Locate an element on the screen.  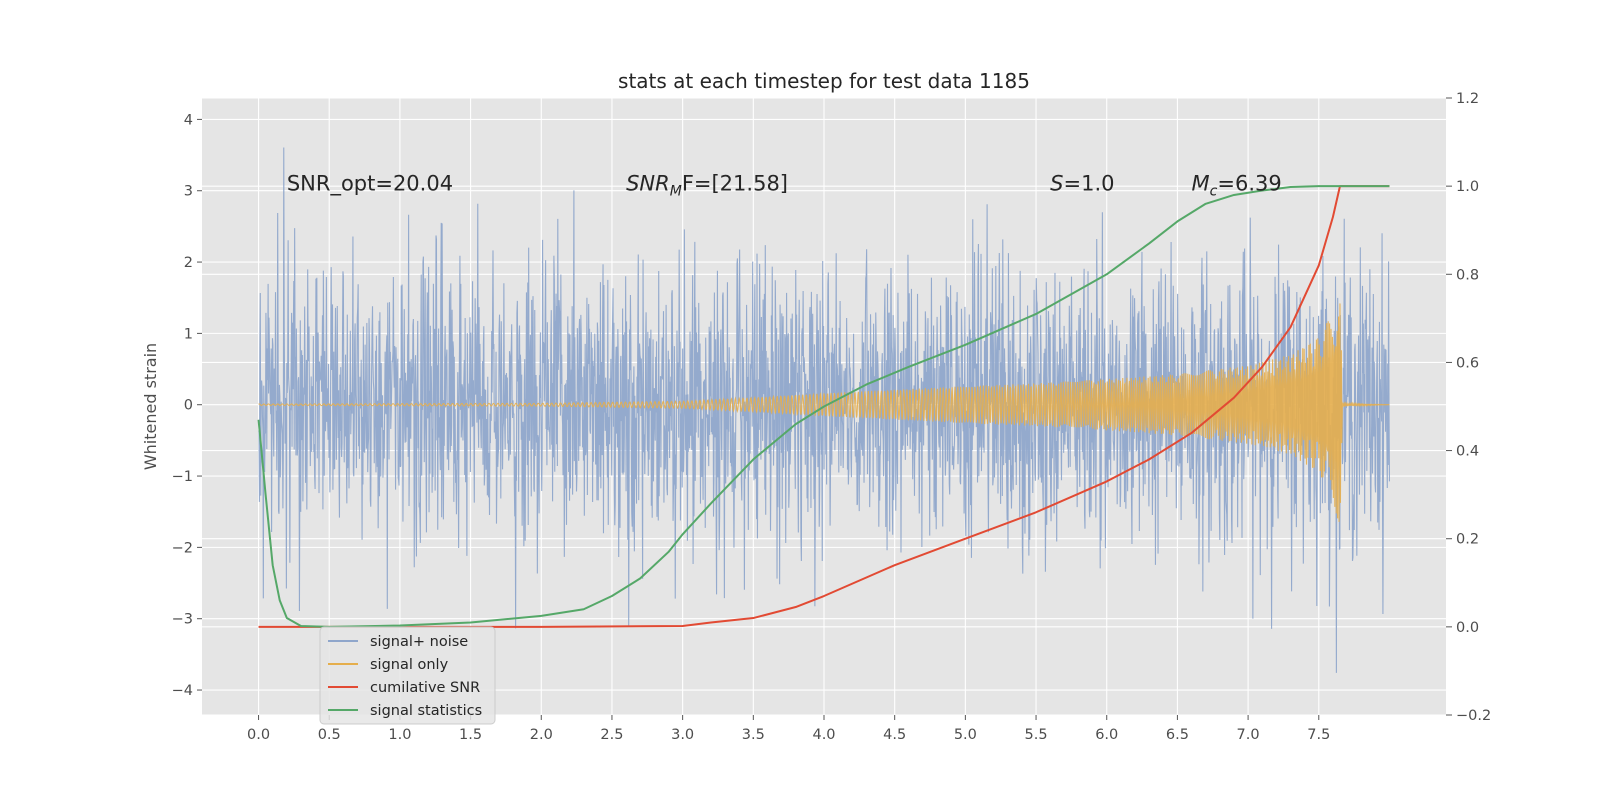
annotation-2: S=1.0 is located at coordinates (1082, 184).